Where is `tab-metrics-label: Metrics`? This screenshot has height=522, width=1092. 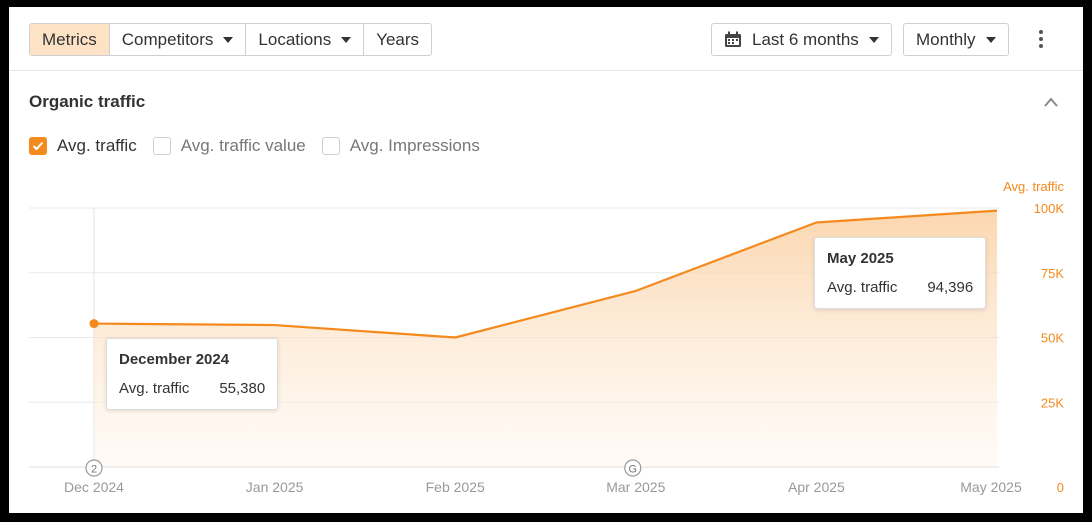
tab-metrics-label: Metrics is located at coordinates (69, 39).